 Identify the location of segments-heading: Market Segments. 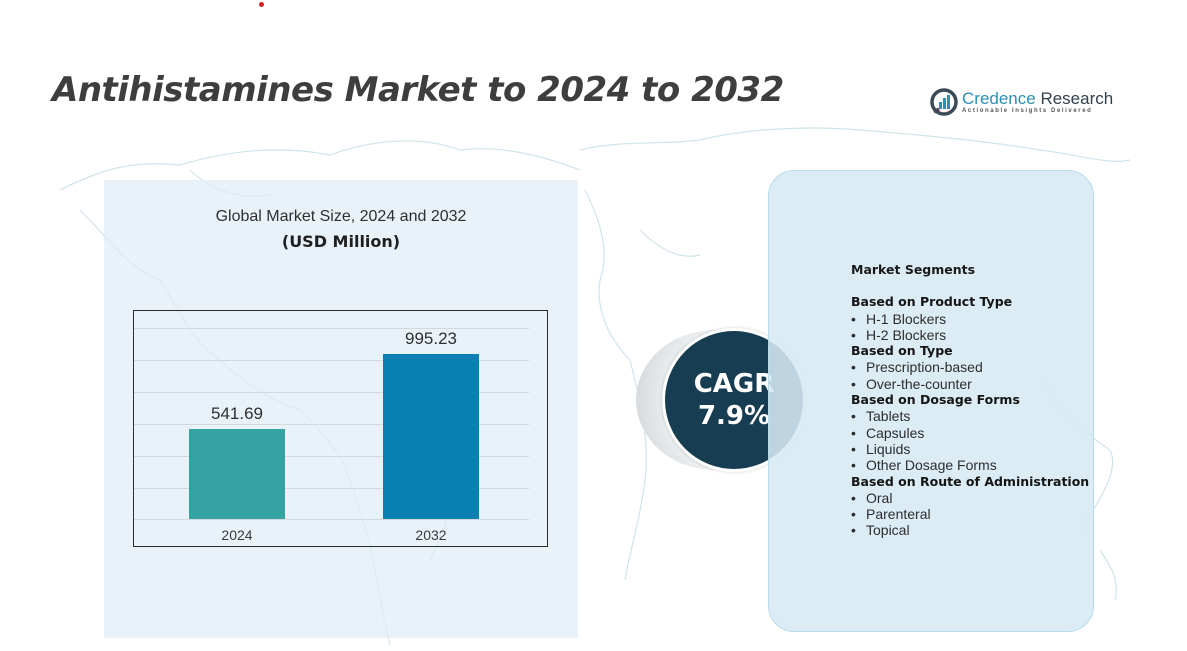
(913, 269).